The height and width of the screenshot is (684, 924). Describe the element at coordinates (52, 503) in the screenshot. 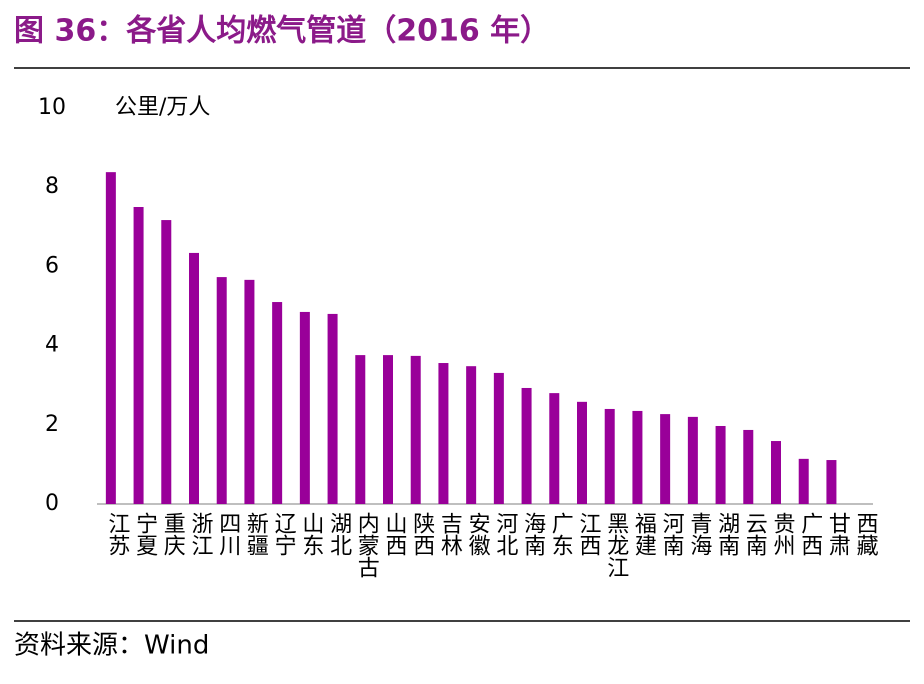

I see `y-tick-label: 0` at that location.